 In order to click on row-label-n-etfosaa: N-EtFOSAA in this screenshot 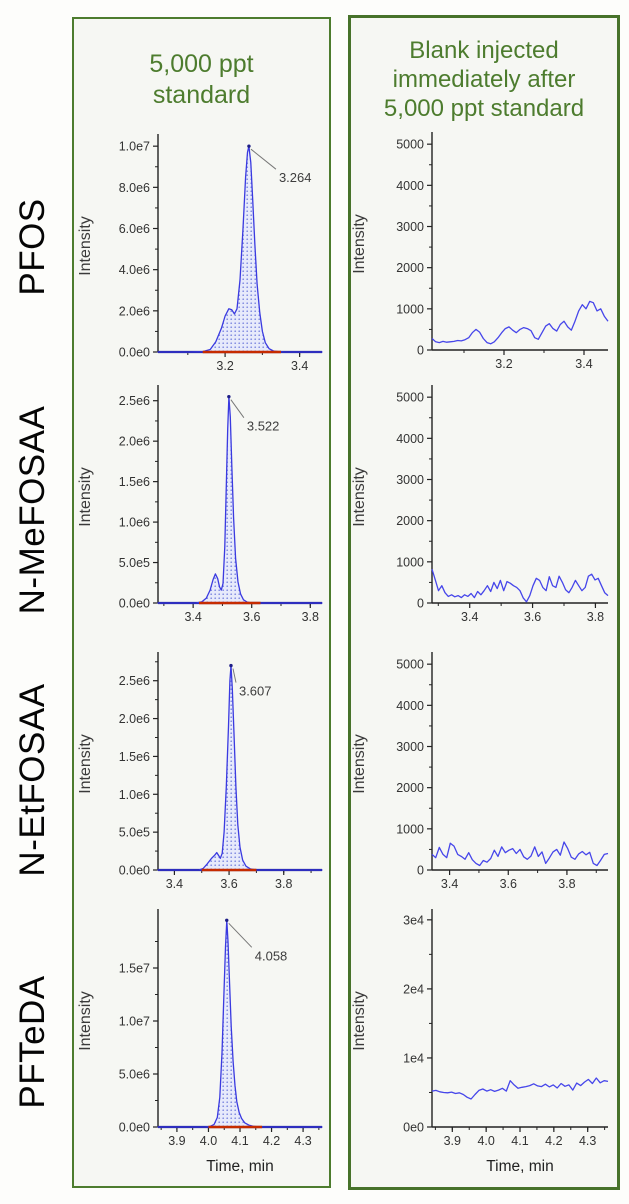, I will do `click(32, 780)`.